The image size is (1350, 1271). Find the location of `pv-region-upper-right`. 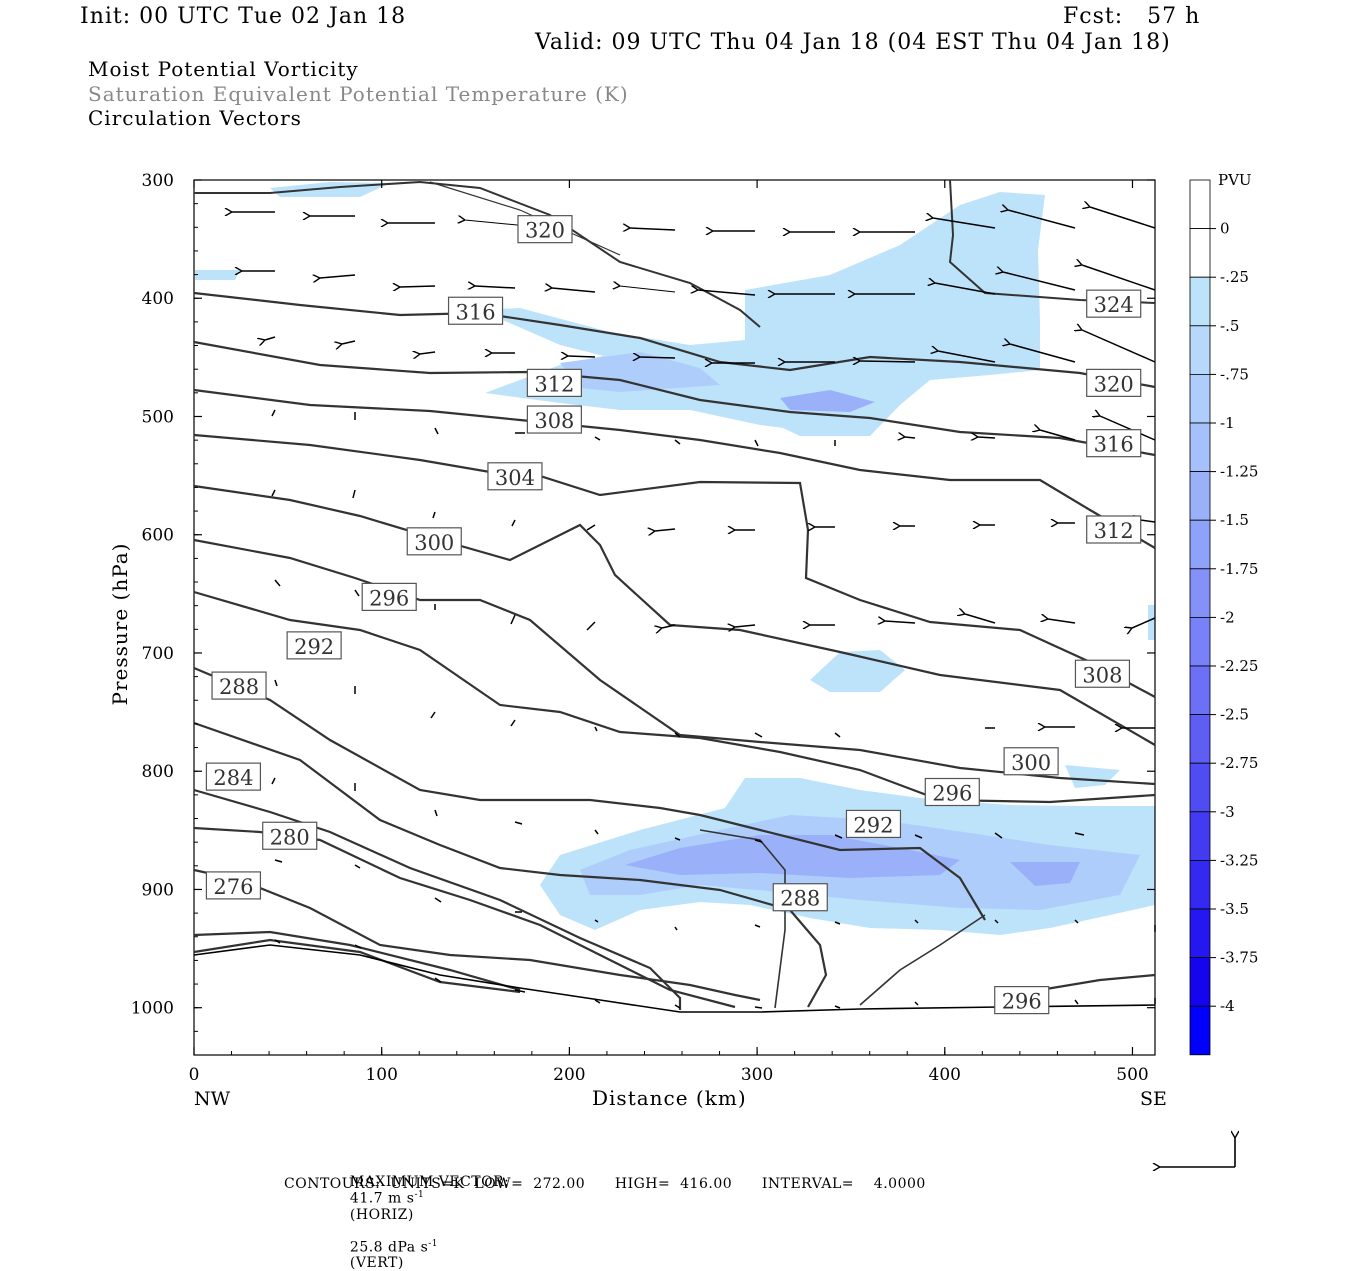

pv-region-upper-right is located at coordinates (762, 314).